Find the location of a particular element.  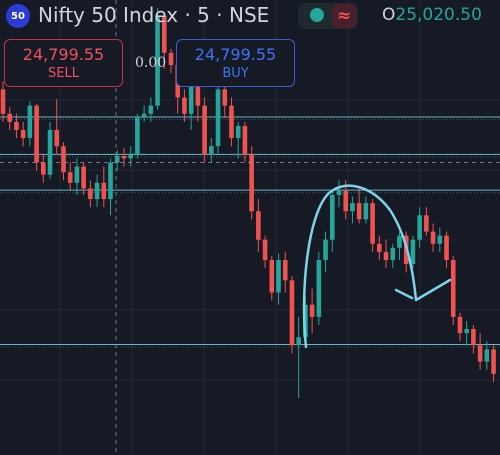

sell-label: SELL is located at coordinates (63, 73).